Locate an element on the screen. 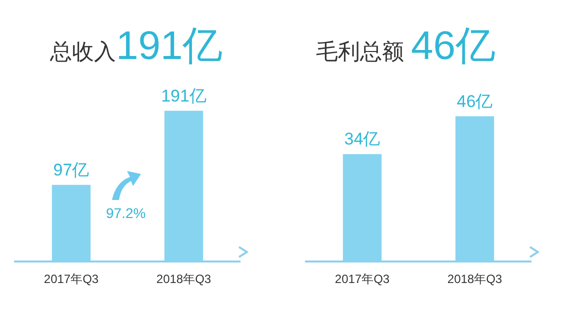 Image resolution: width=583 pixels, height=310 pixels. data-label: 34亿 is located at coordinates (362, 139).